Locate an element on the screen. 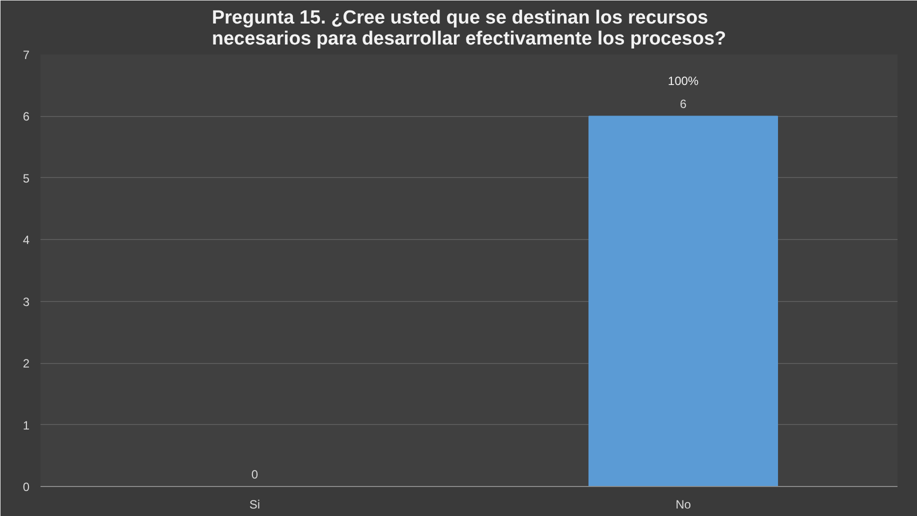 This screenshot has width=917, height=516. x-tick-label: Si is located at coordinates (254, 505).